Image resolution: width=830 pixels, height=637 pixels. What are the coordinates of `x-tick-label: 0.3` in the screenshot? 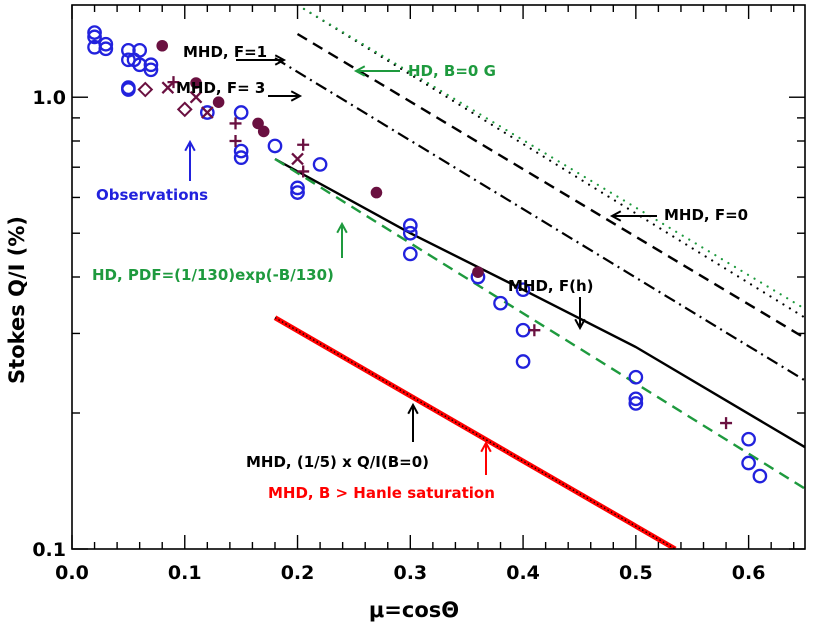 It's located at (410, 573).